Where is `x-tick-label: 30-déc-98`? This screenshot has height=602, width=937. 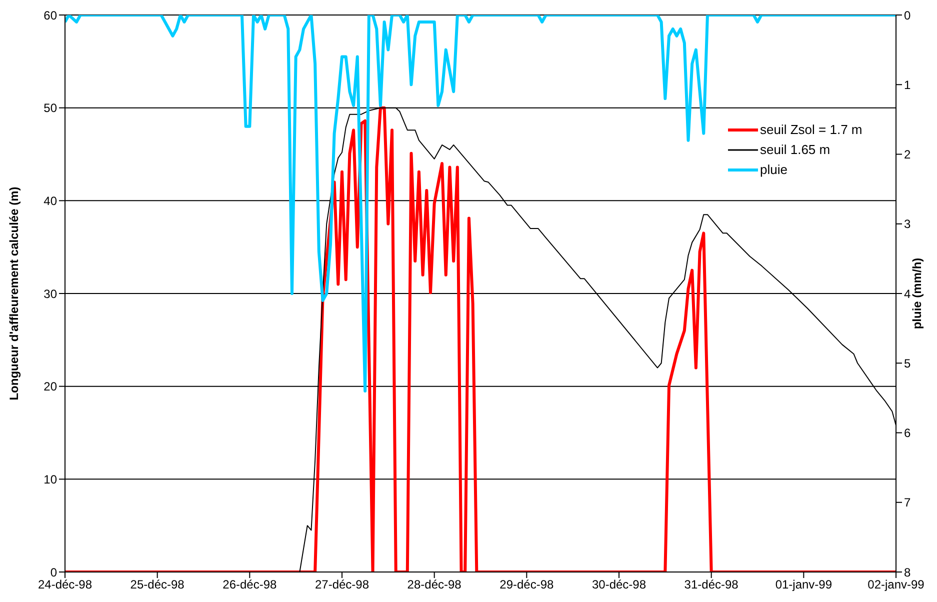 x-tick-label: 30-déc-98 is located at coordinates (619, 585).